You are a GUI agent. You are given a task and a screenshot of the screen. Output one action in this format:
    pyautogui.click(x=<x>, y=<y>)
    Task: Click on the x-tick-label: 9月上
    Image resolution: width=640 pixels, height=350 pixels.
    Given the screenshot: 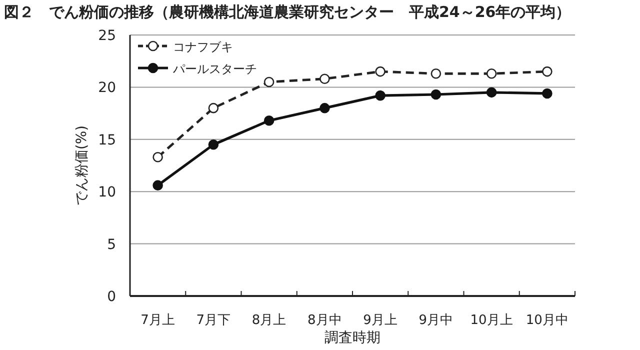 What is the action you would take?
    pyautogui.click(x=380, y=320)
    